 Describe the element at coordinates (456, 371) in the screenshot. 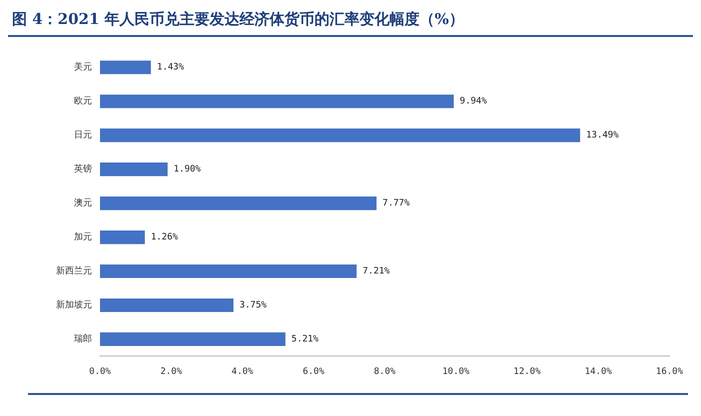

I see `x-tick-label: 10.0%` at that location.